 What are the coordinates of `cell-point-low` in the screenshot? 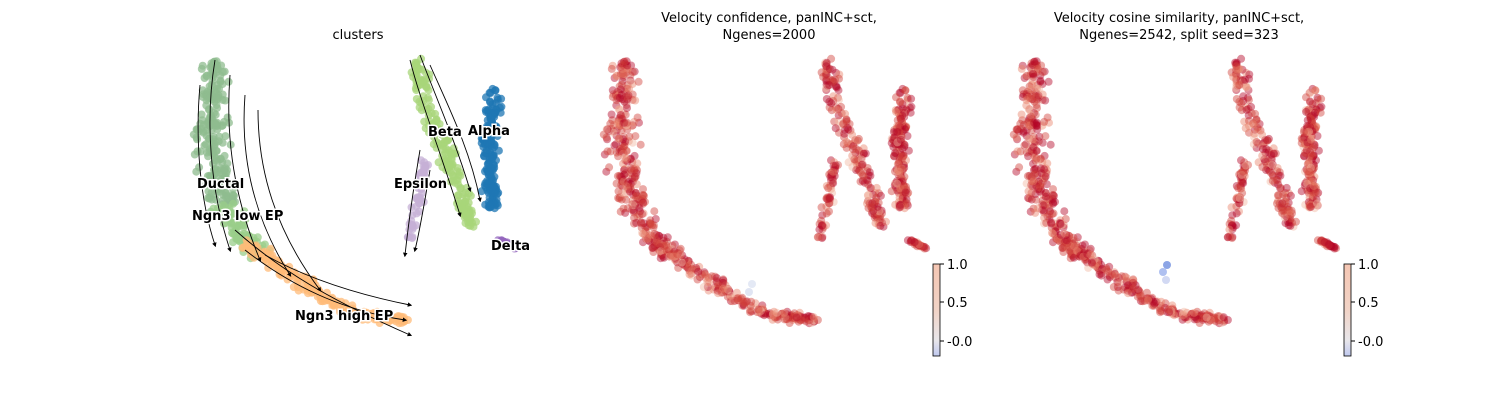 It's located at (749, 292).